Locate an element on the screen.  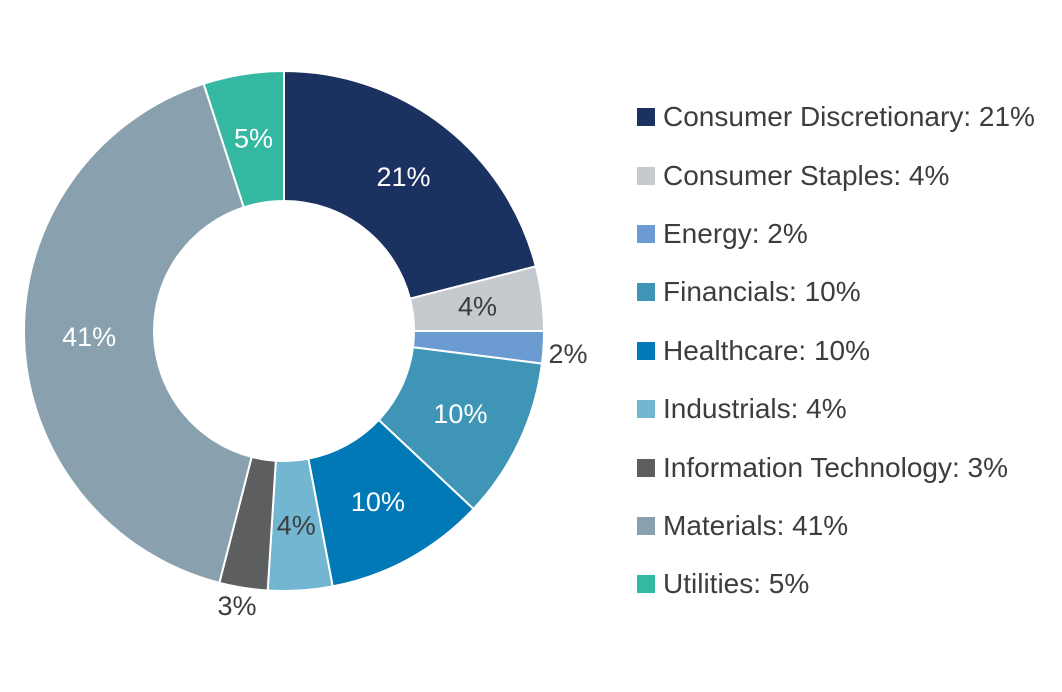
legend-item-healthcare: Healthcare: 10% is located at coordinates (836, 351).